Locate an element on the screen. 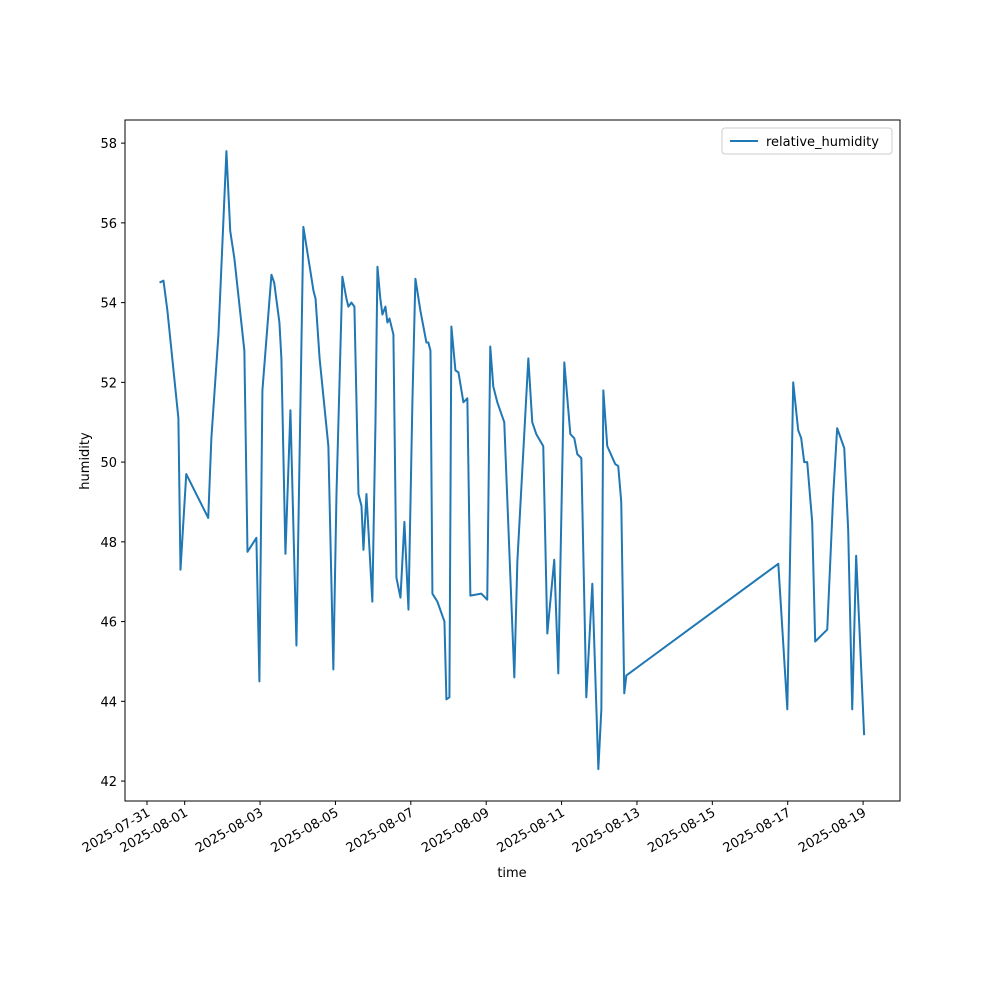 This screenshot has height=1000, width=1000. y-axis-label: humidity is located at coordinates (85, 461).